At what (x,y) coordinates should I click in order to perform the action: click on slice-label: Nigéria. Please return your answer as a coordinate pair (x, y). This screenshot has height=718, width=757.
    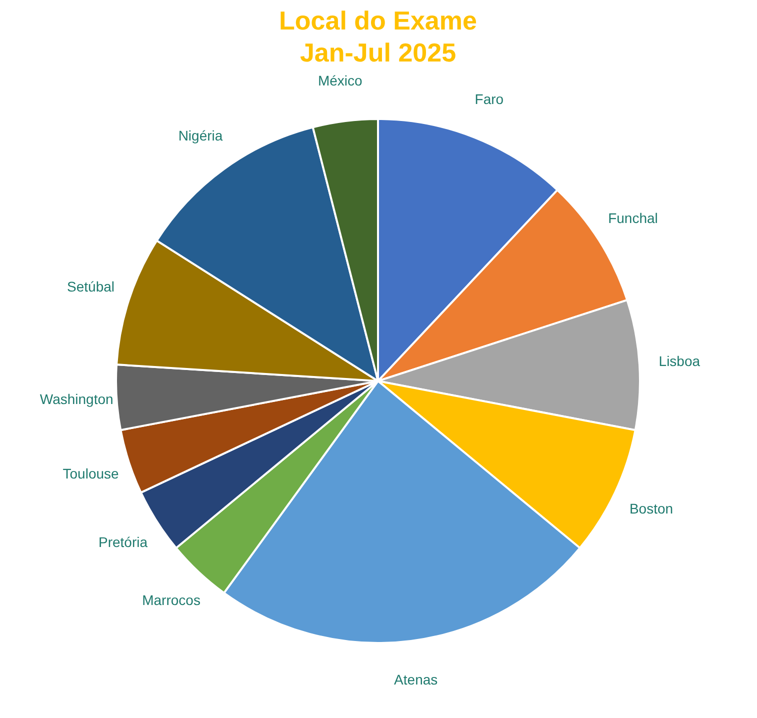
    Looking at the image, I should click on (200, 136).